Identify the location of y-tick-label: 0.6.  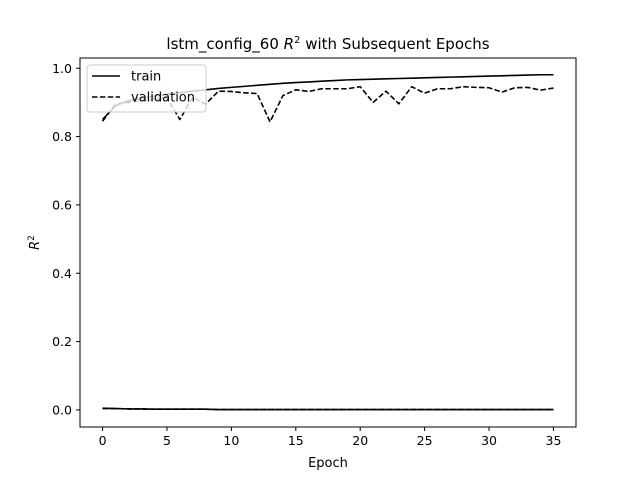
(62, 204).